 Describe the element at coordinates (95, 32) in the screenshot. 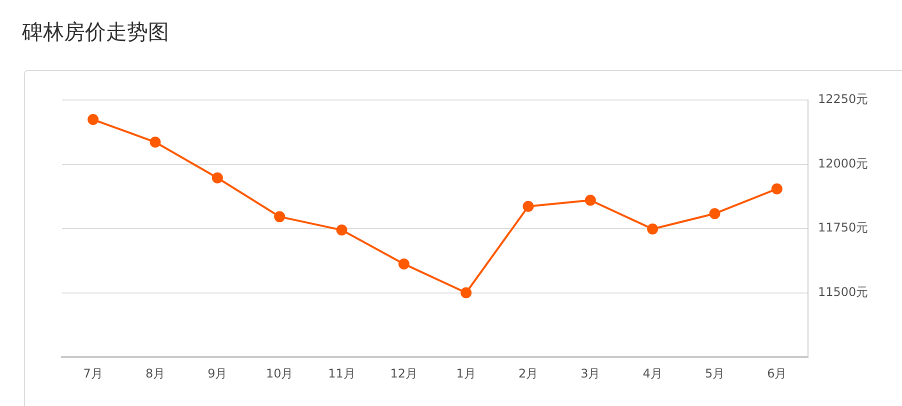

I see `chart-title: 碑林房价走势图` at that location.